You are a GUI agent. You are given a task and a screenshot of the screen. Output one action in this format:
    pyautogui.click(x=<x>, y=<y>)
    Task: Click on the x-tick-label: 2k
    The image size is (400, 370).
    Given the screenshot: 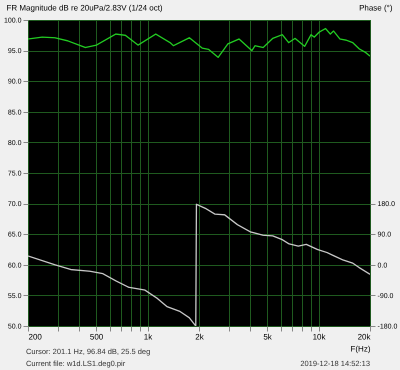 What is the action you would take?
    pyautogui.click(x=200, y=337)
    